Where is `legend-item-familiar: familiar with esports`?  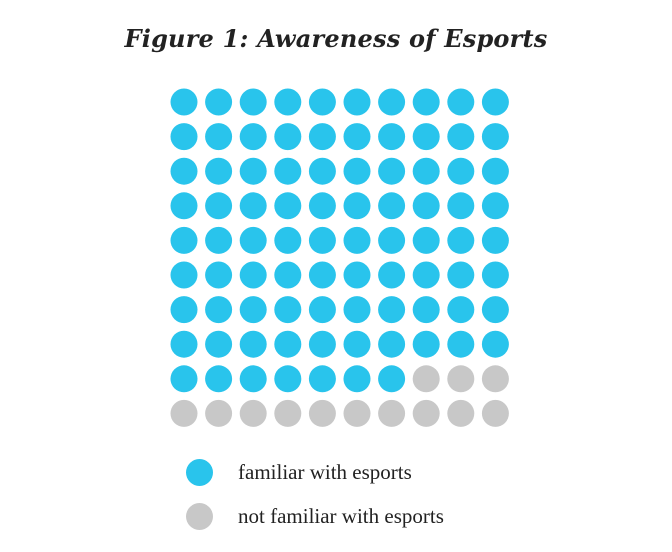
legend-item-familiar: familiar with esports is located at coordinates (299, 472).